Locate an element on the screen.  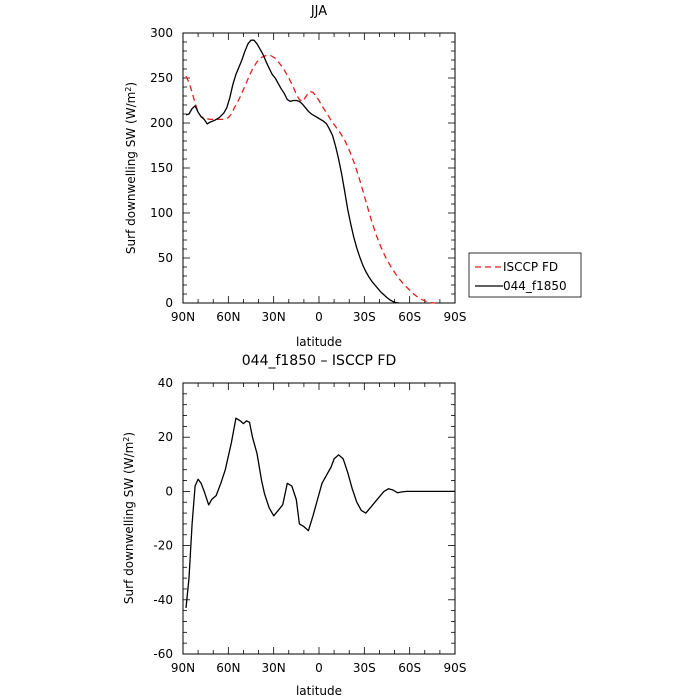
x-tick-label-top: 0 is located at coordinates (319, 317).